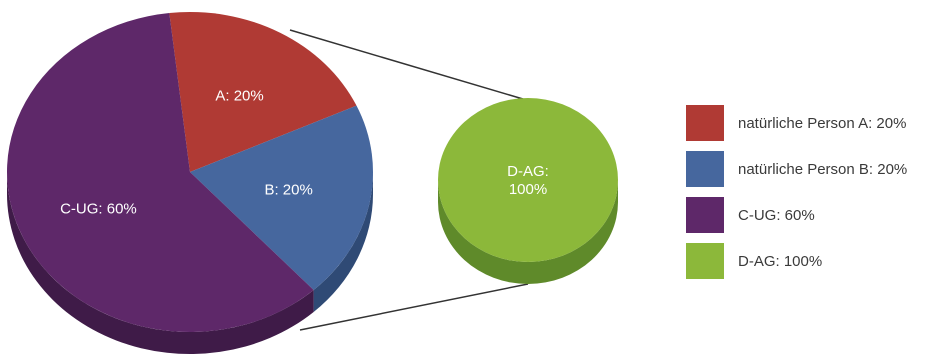 This screenshot has height=358, width=950. I want to click on connector-line-top, so click(406, 64).